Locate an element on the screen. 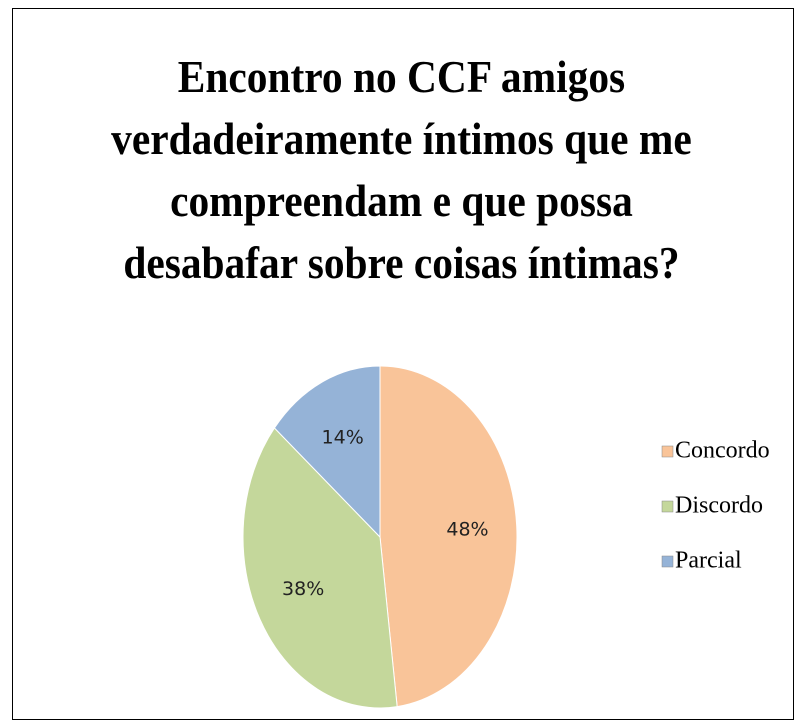  data-label: 14% is located at coordinates (343, 437).